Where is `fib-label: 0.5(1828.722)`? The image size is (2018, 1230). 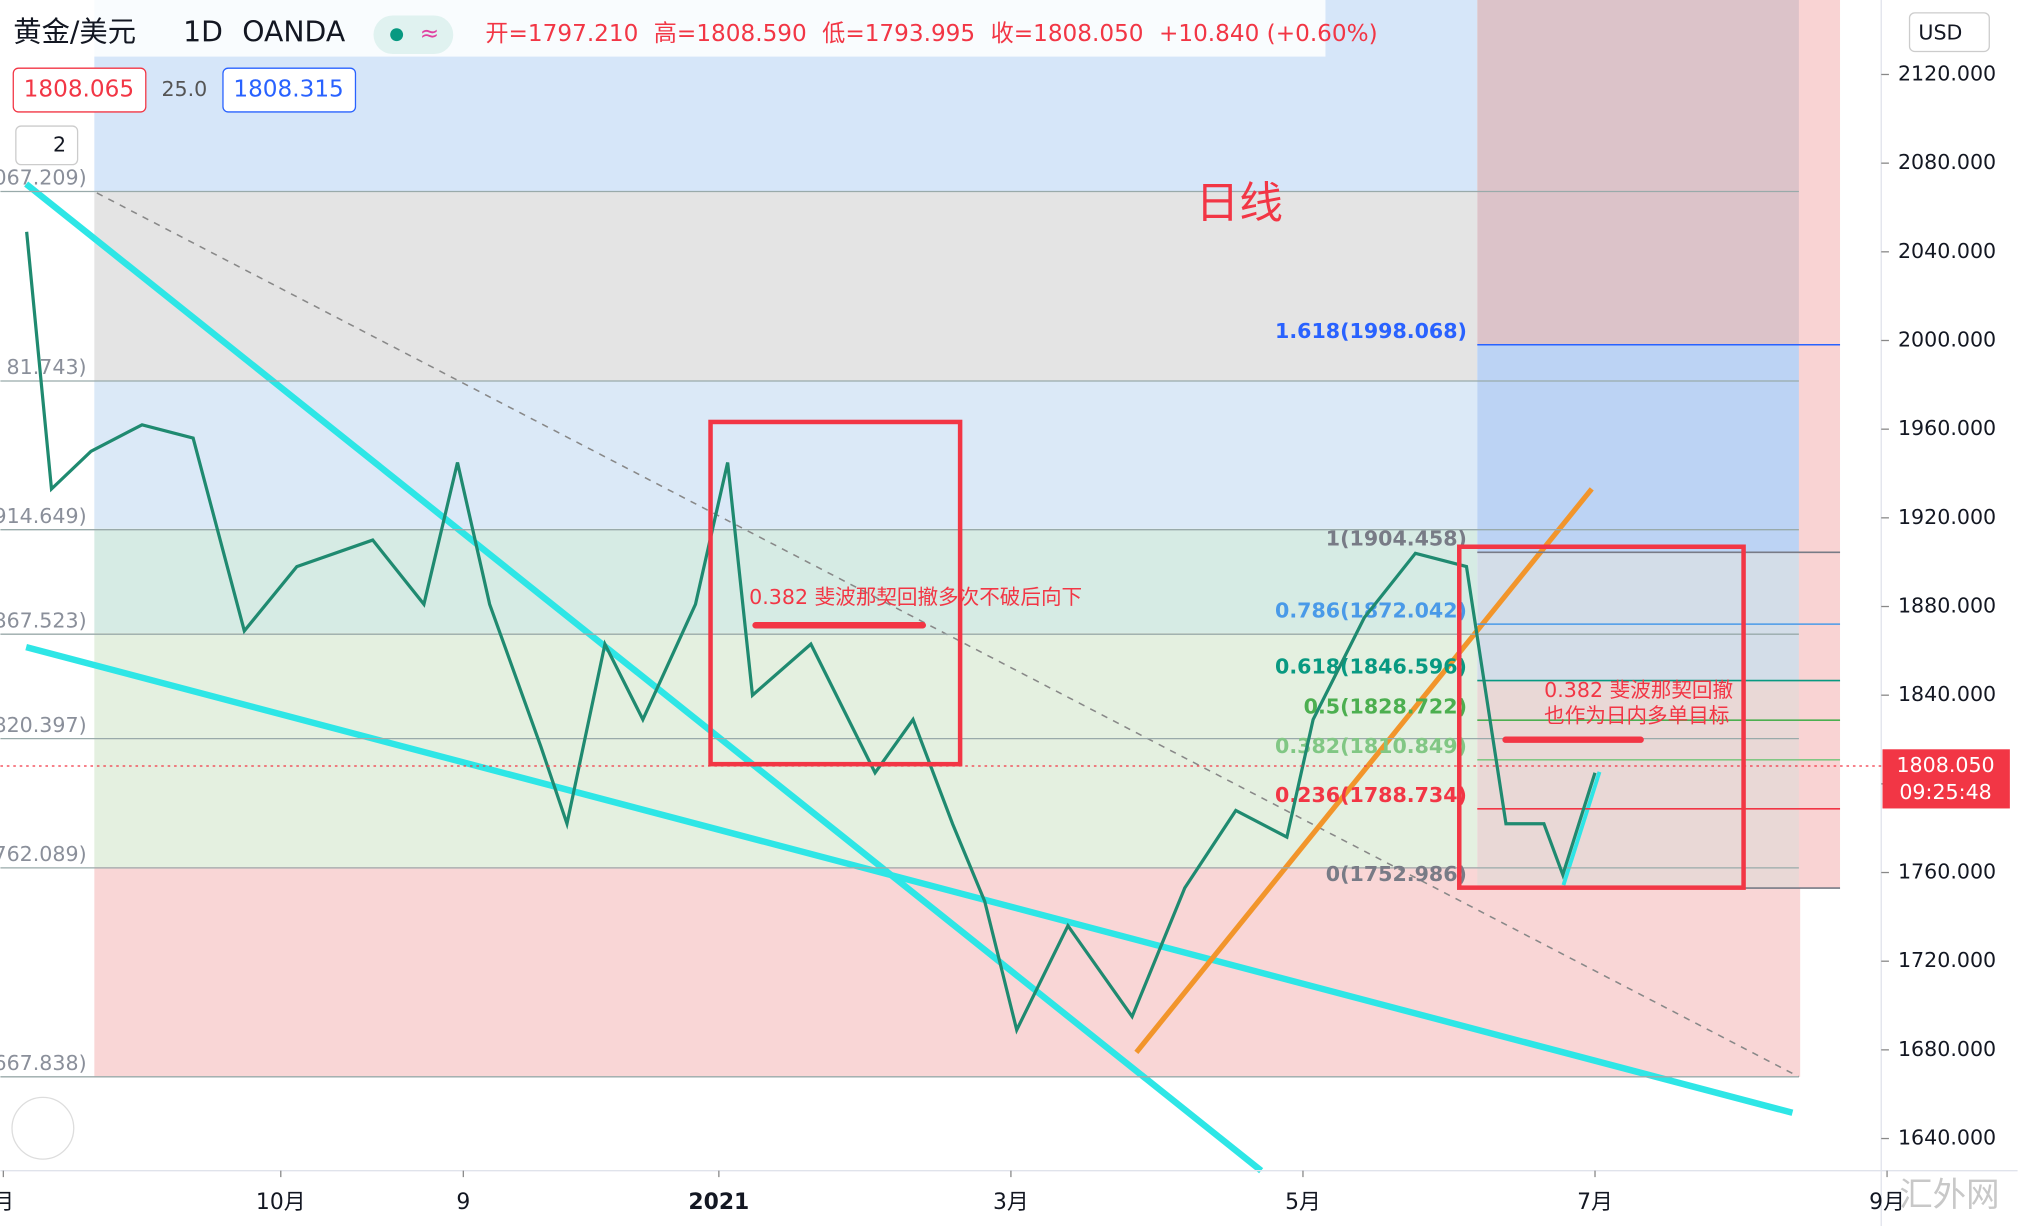 fib-label: 0.5(1828.722) is located at coordinates (1385, 706).